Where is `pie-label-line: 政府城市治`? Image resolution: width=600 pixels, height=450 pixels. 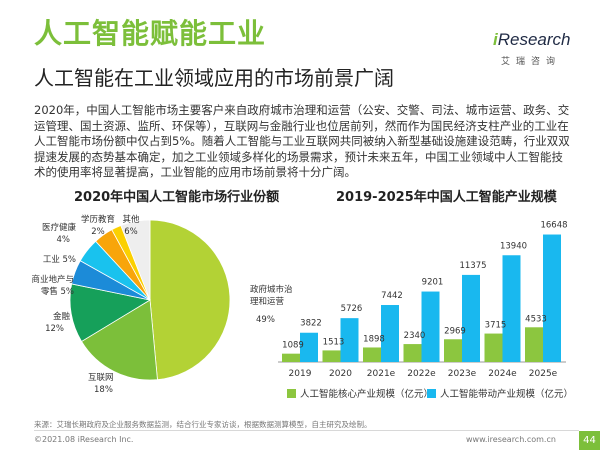 pie-label-line: 政府城市治 is located at coordinates (271, 289).